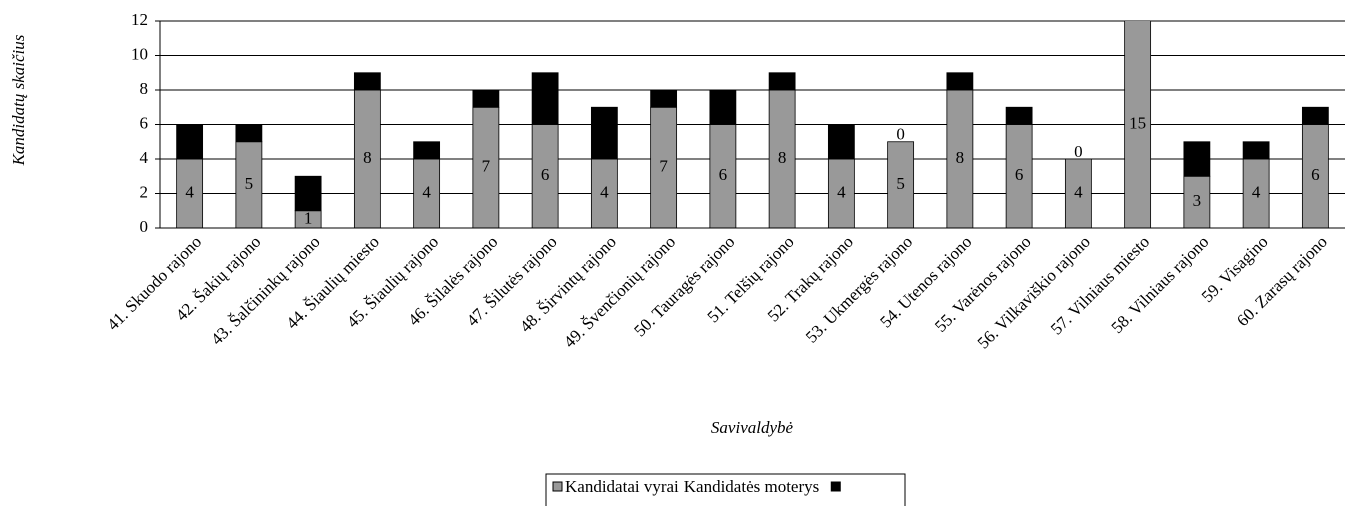  Describe the element at coordinates (144, 191) in the screenshot. I see `y-tick-label: 2` at that location.